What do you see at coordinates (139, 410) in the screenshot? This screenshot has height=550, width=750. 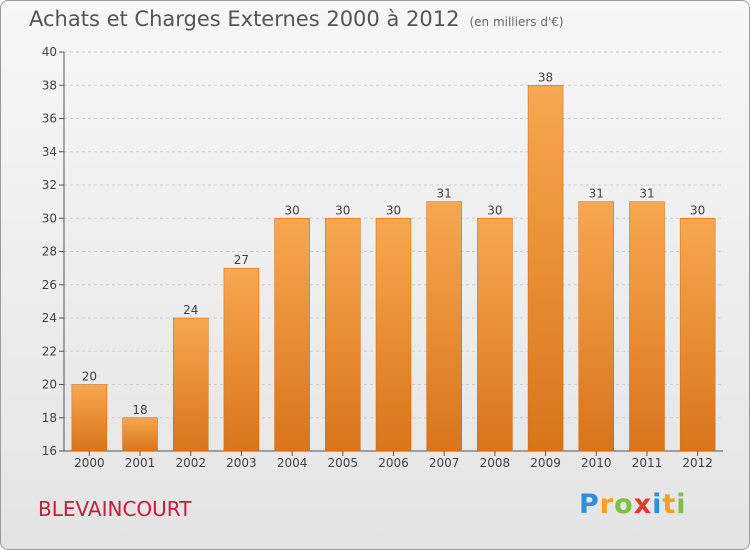 I see `value-label: 18` at bounding box center [139, 410].